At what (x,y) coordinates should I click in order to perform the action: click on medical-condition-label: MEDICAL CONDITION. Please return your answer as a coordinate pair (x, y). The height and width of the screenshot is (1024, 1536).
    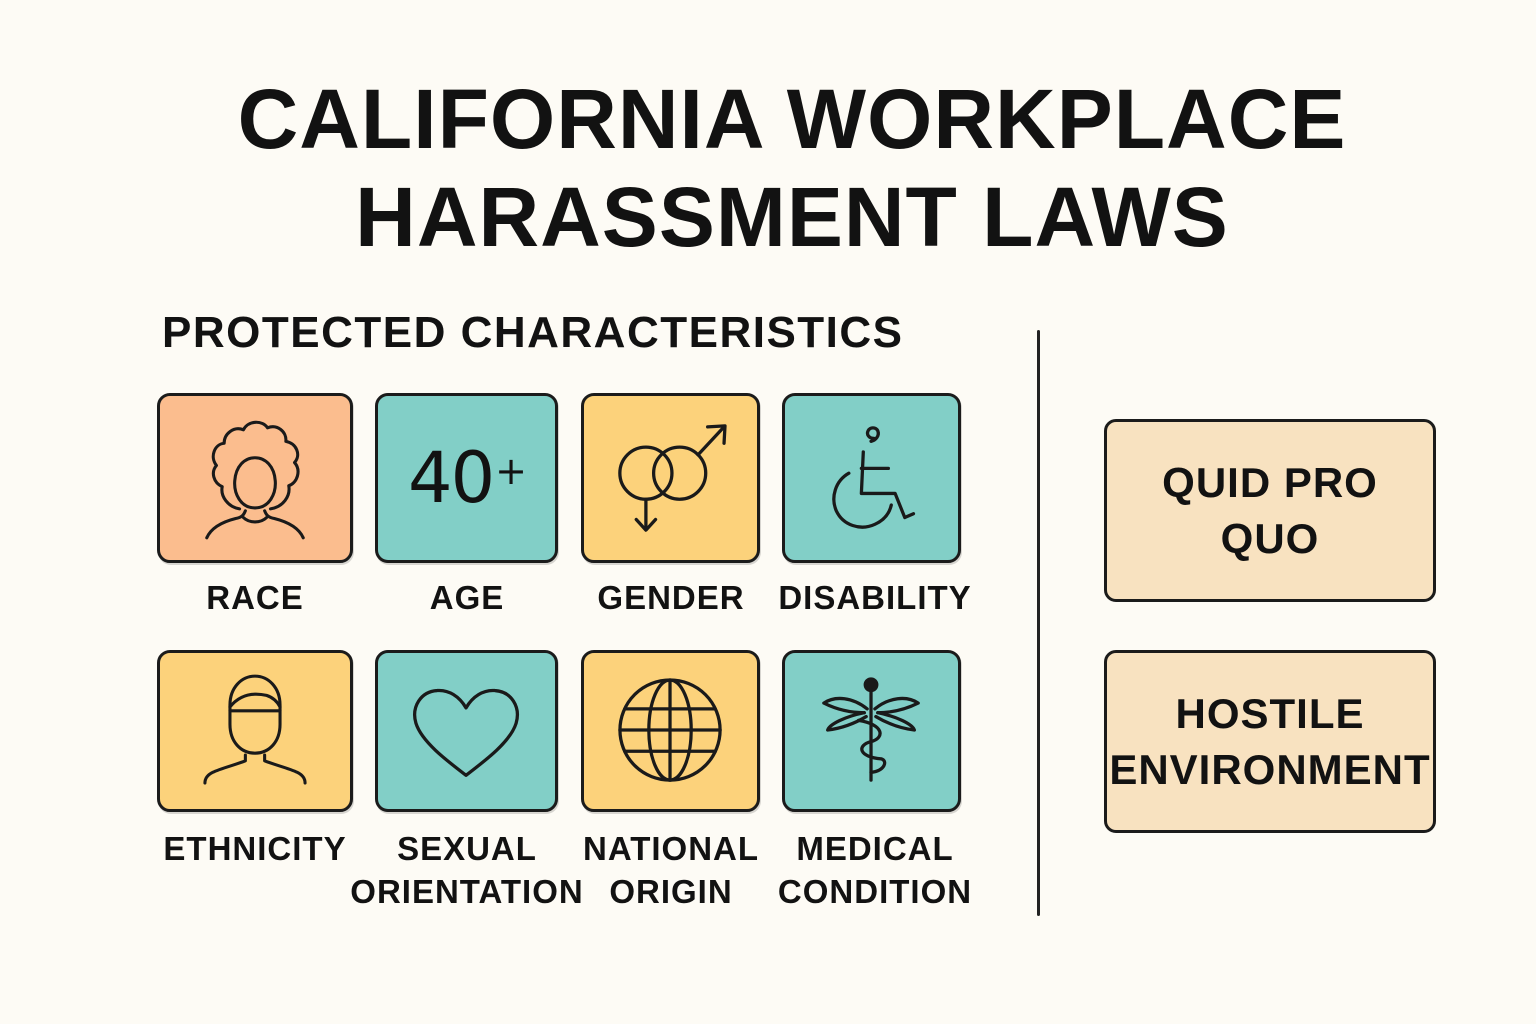
    Looking at the image, I should click on (875, 870).